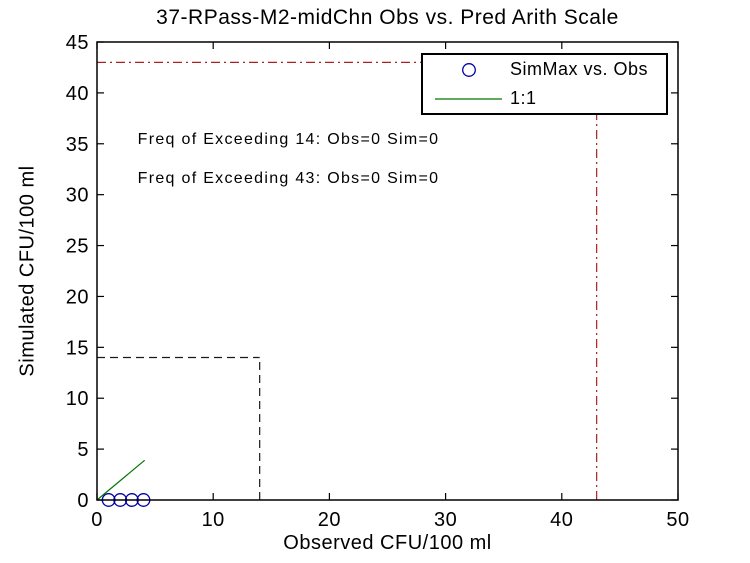 The image size is (750, 563). Describe the element at coordinates (288, 178) in the screenshot. I see `annotation-freq-exceeding-43: Freq of Exceeding 43: Obs=0 Sim=0` at that location.